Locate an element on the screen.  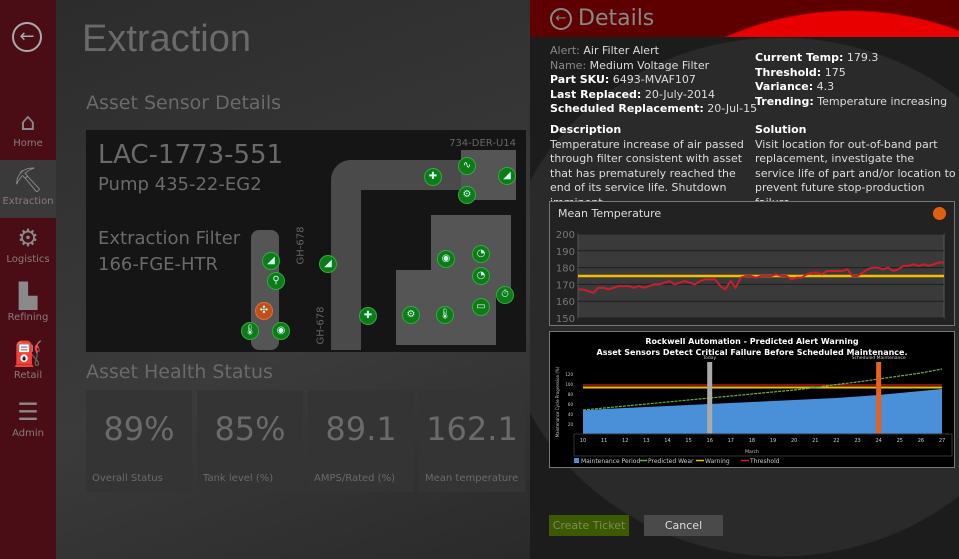
create-ticket-button: Create Ticket is located at coordinates (589, 525).